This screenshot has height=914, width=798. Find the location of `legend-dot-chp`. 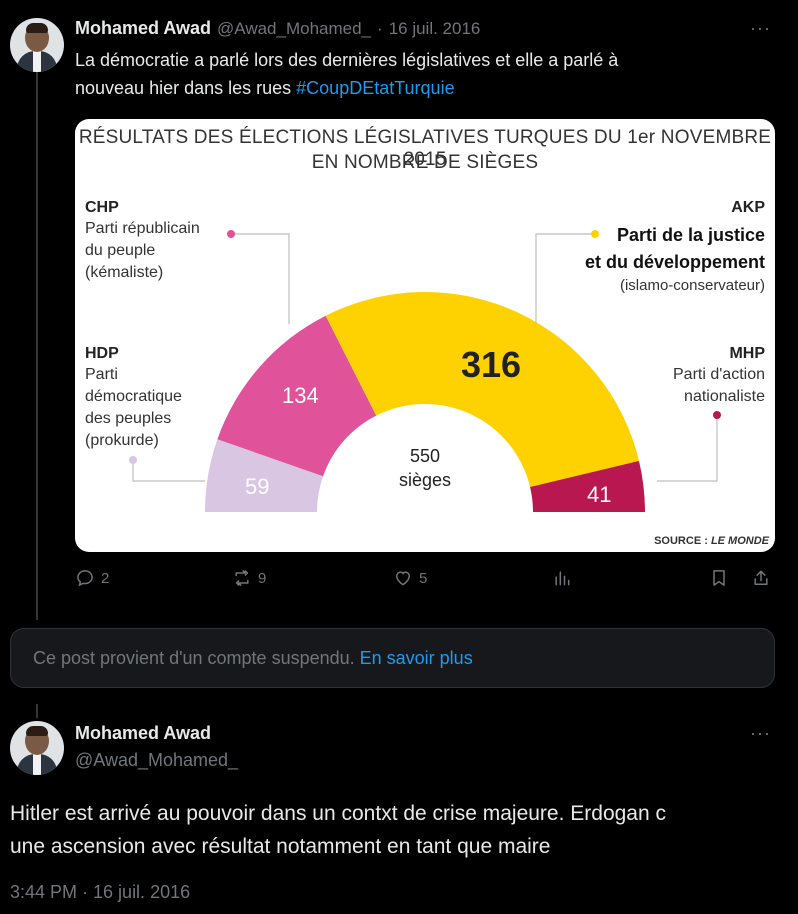

legend-dot-chp is located at coordinates (231, 234).